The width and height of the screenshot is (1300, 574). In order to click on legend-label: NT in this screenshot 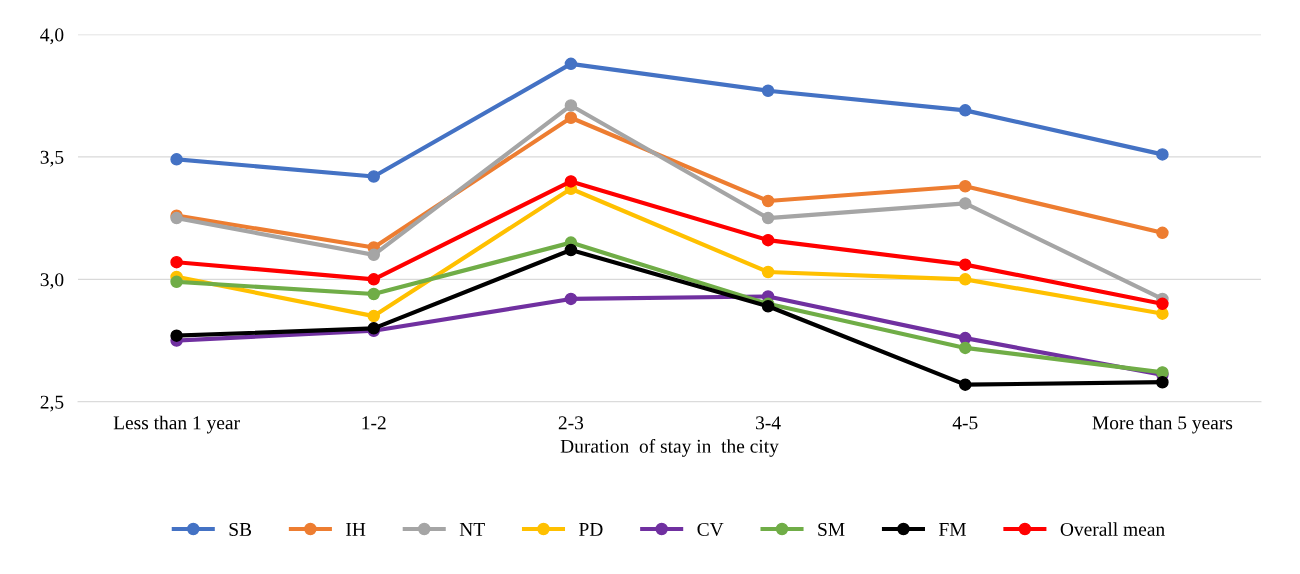, I will do `click(472, 529)`.